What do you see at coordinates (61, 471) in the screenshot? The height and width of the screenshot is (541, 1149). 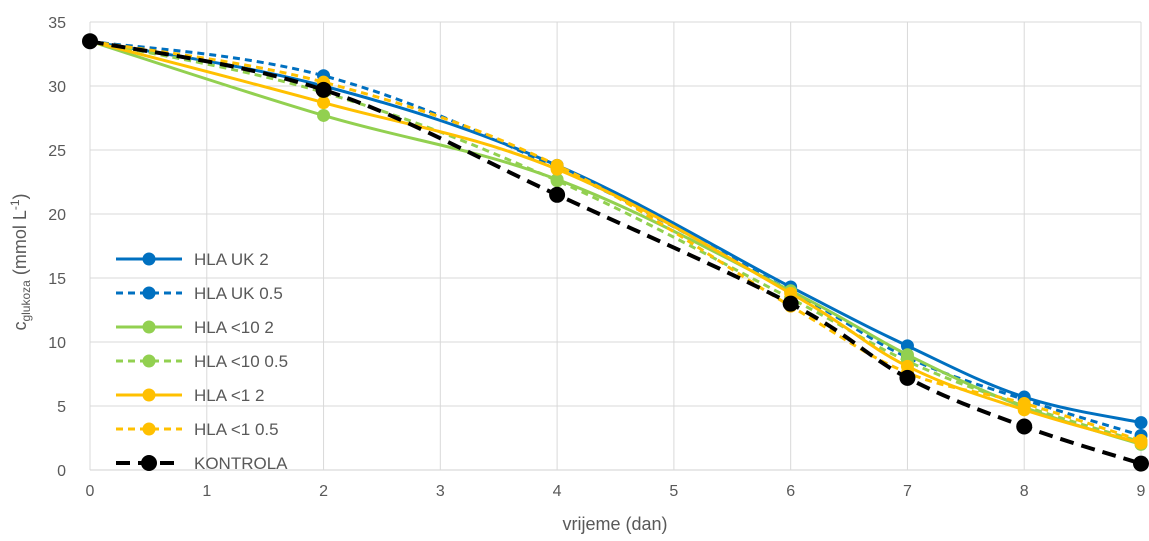 I see `y-tick-label: 0` at bounding box center [61, 471].